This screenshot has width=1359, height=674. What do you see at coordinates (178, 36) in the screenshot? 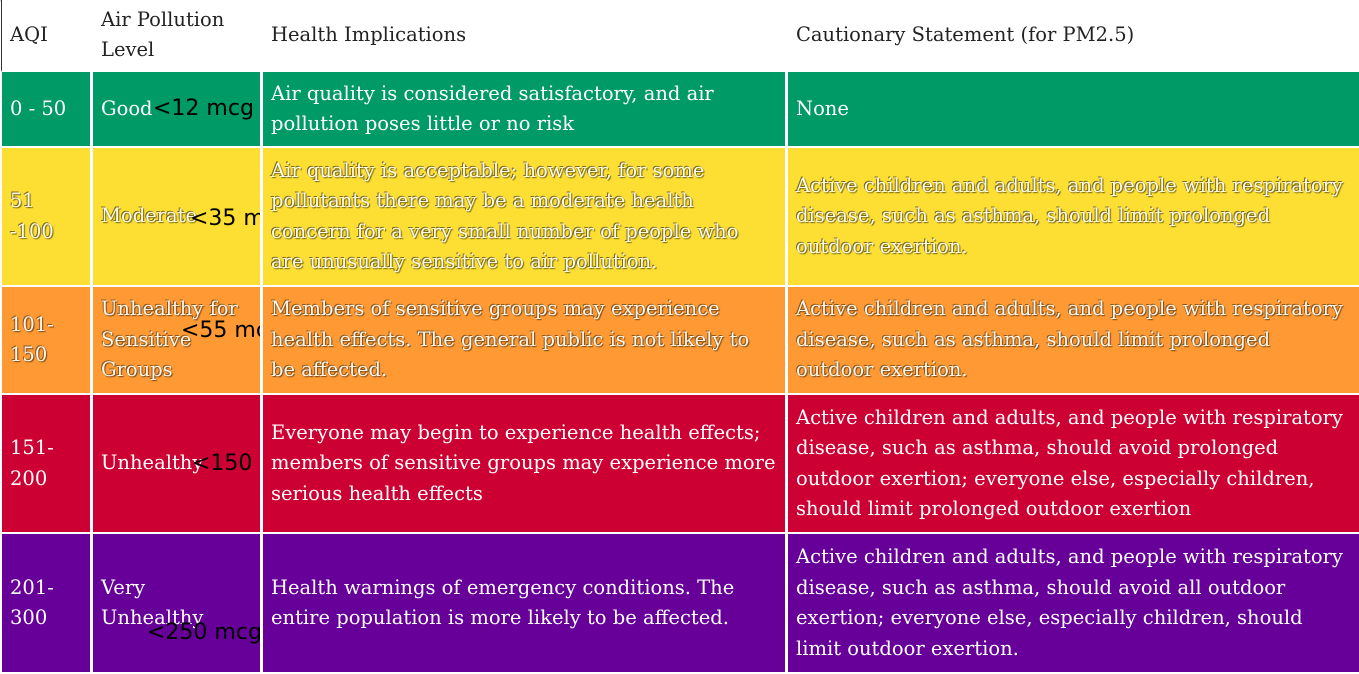
I see `header-pollution-level: Air Pollution Level` at bounding box center [178, 36].